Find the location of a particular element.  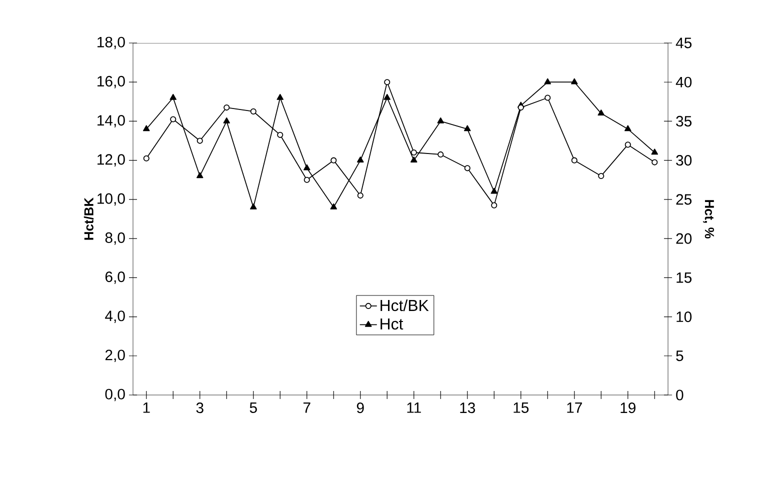

y-tick-label: 10,0 is located at coordinates (111, 199).